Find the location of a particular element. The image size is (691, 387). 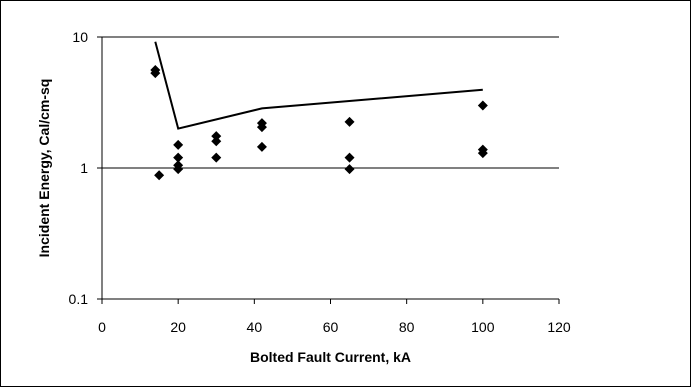

y-axis-ticks: 0.1 1 10 is located at coordinates (85, 168).